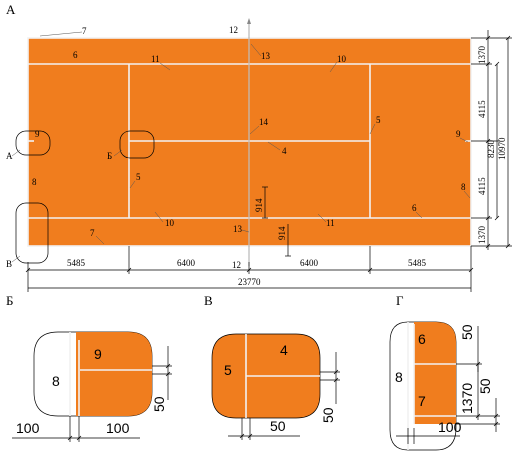  Describe the element at coordinates (284, 151) in the screenshot. I see `callout-4: 4` at that location.